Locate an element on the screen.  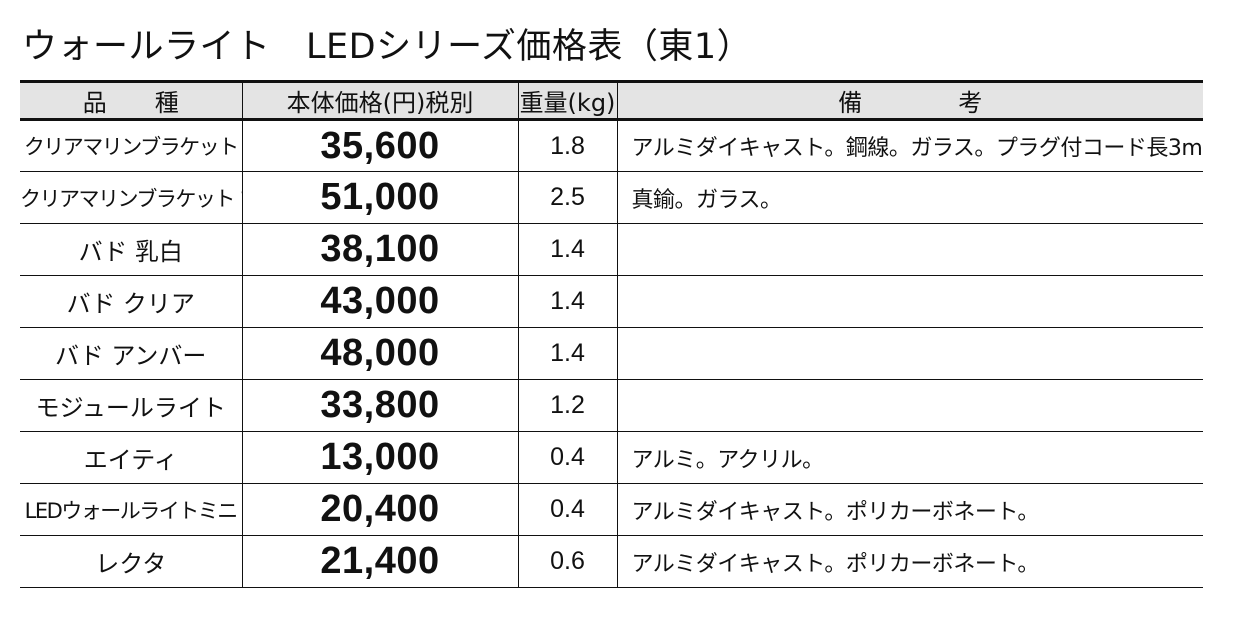
product-name: モジュールライト is located at coordinates (131, 405).